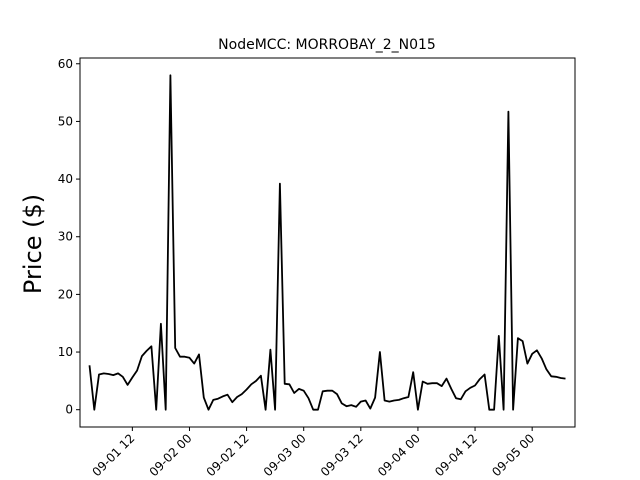  I want to click on x-tick-label: 09-01 12, so click(113, 455).